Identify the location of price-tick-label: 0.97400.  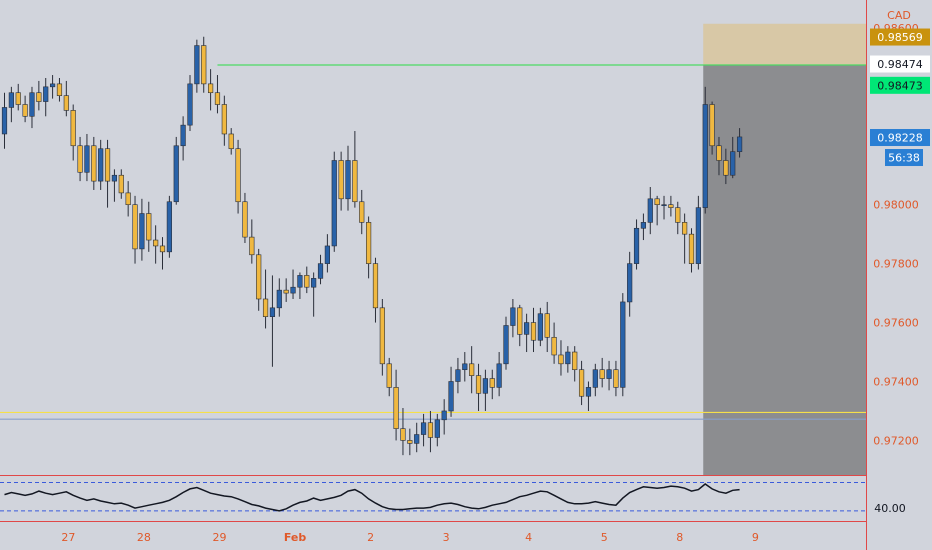
(896, 381).